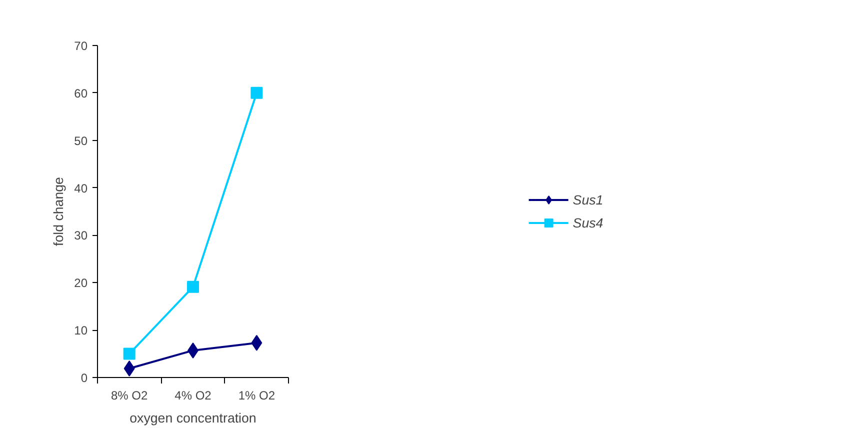 This screenshot has width=843, height=428. What do you see at coordinates (81, 46) in the screenshot?
I see `y-tick-label: 70` at bounding box center [81, 46].